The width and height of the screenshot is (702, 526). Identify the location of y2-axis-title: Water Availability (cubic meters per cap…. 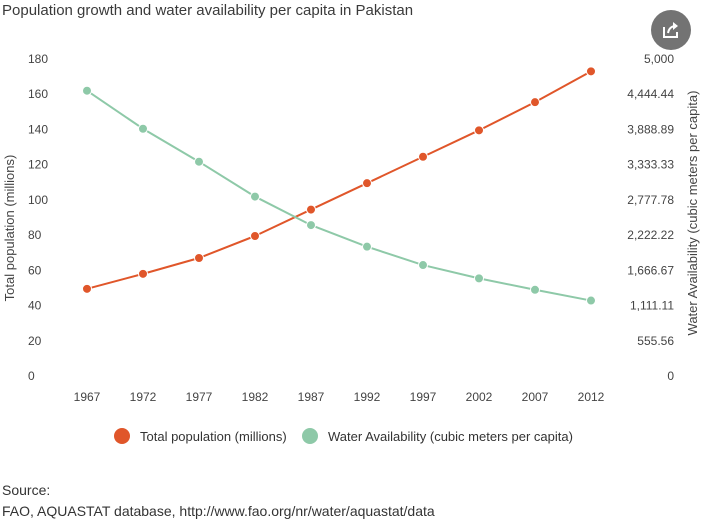
(692, 213).